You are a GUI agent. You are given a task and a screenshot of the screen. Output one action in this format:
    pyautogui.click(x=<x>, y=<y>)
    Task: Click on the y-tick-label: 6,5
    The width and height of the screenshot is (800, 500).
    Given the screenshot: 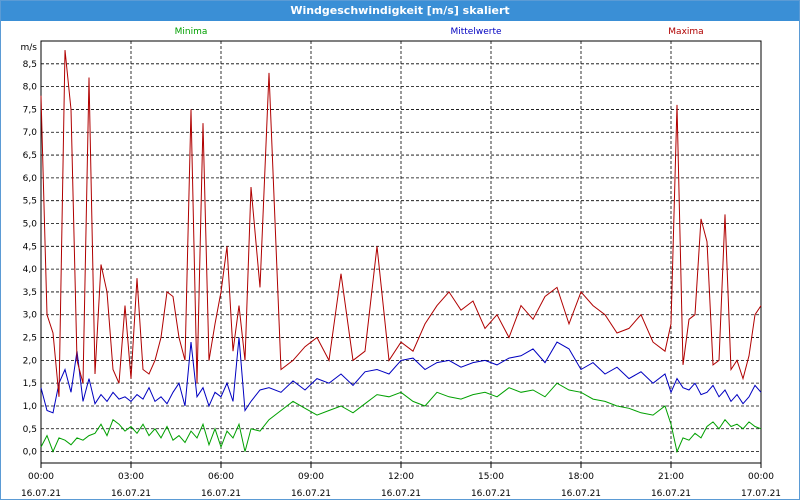 What is the action you would take?
    pyautogui.click(x=30, y=156)
    